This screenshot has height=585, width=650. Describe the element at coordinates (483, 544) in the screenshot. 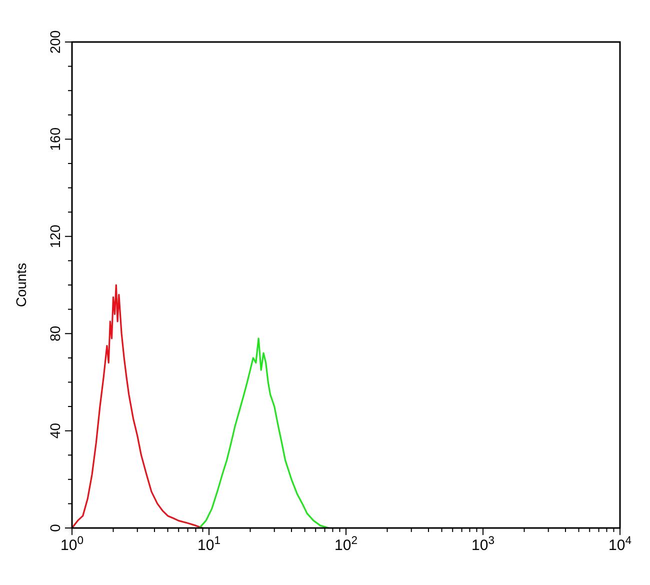

I see `x-tick-label: 10$^{3}$` at that location.